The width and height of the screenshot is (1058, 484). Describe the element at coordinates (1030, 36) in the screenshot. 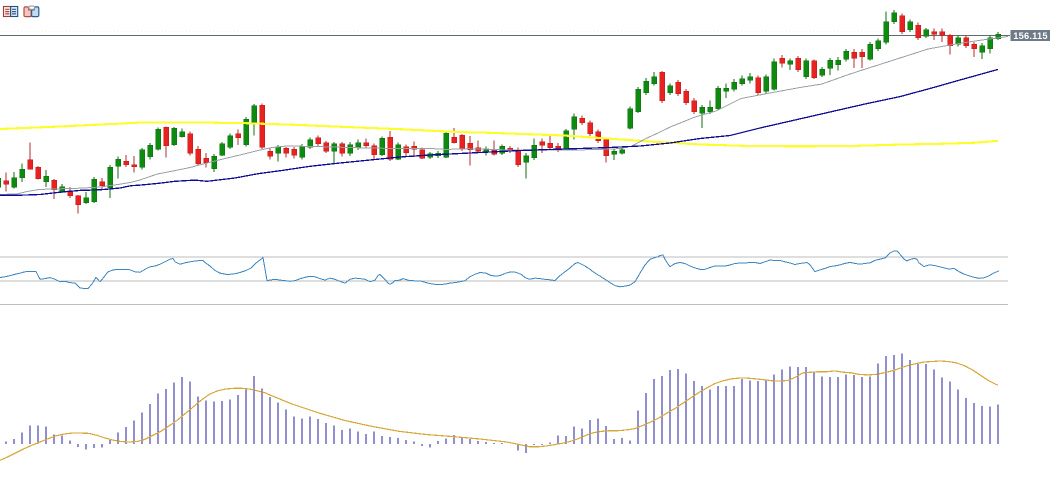

I see `svg-text: 156.115` at that location.